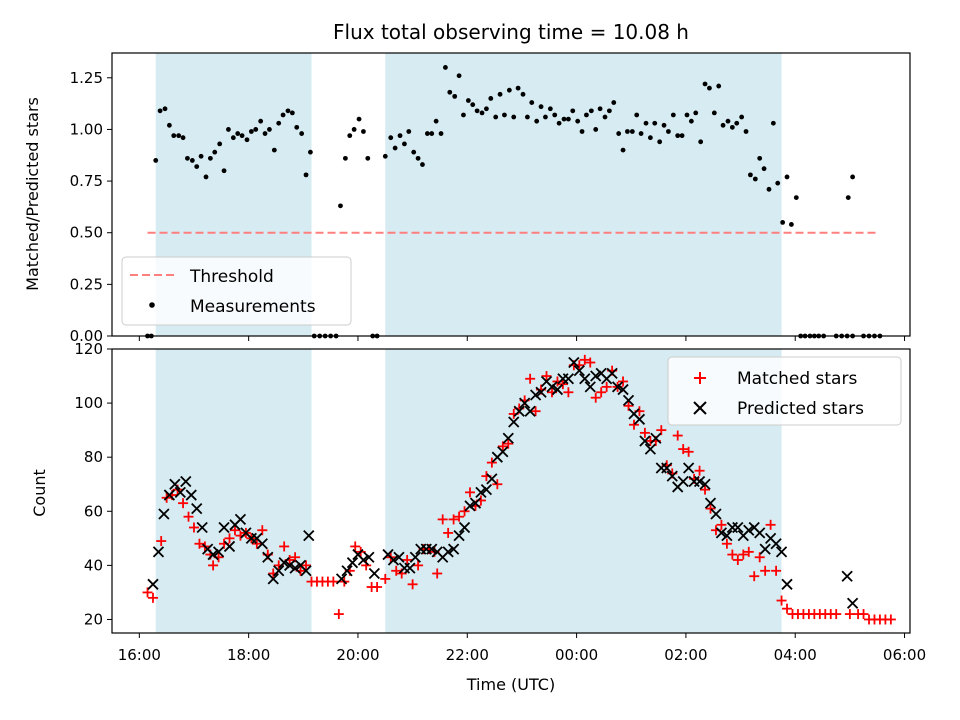  What do you see at coordinates (93, 511) in the screenshot?
I see `bottom-y-tick-label: 60` at bounding box center [93, 511].